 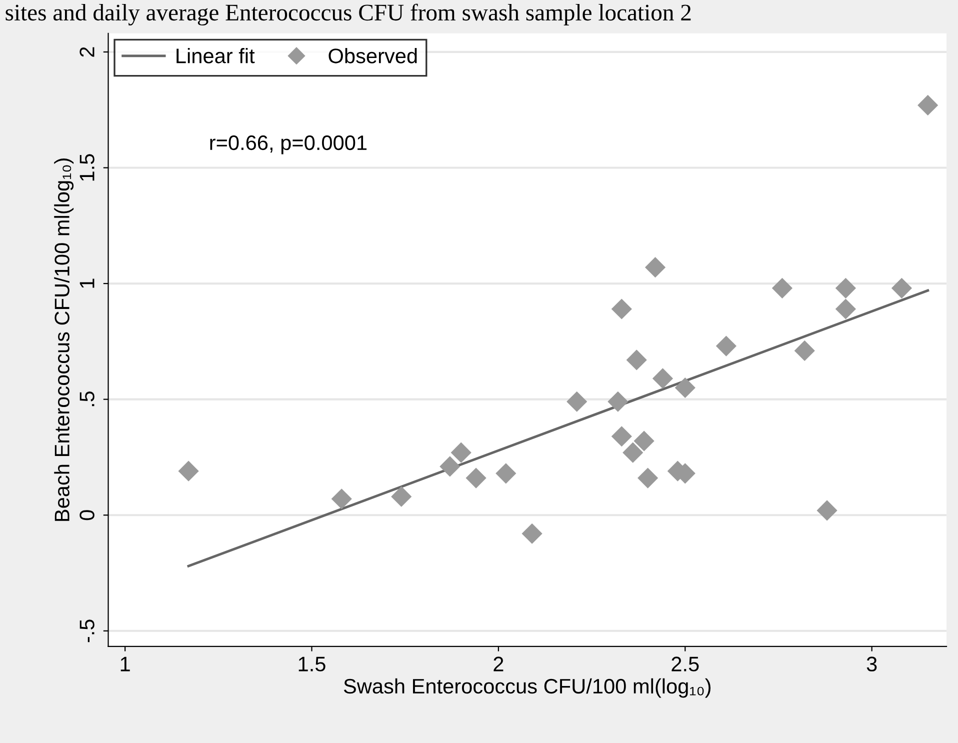 What do you see at coordinates (87, 283) in the screenshot?
I see `y-tick-label: 1` at bounding box center [87, 283].